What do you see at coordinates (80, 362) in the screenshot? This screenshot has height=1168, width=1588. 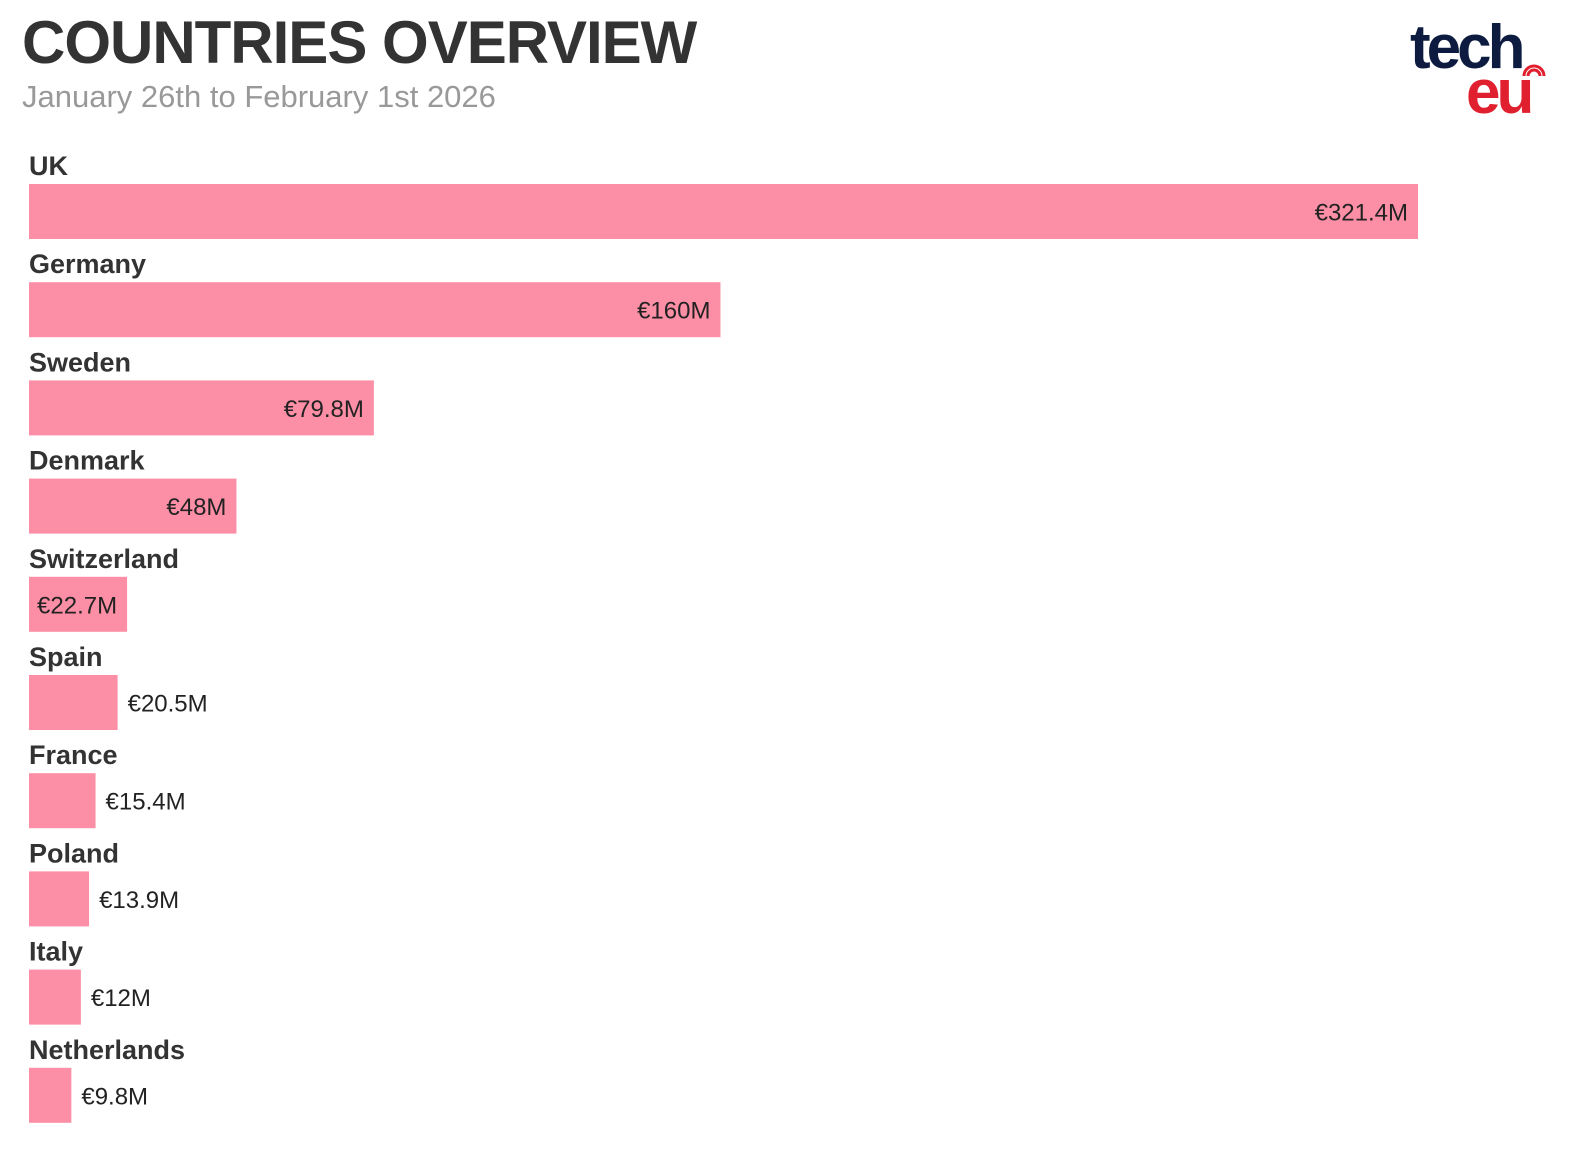 I see `category-label: Sweden` at bounding box center [80, 362].